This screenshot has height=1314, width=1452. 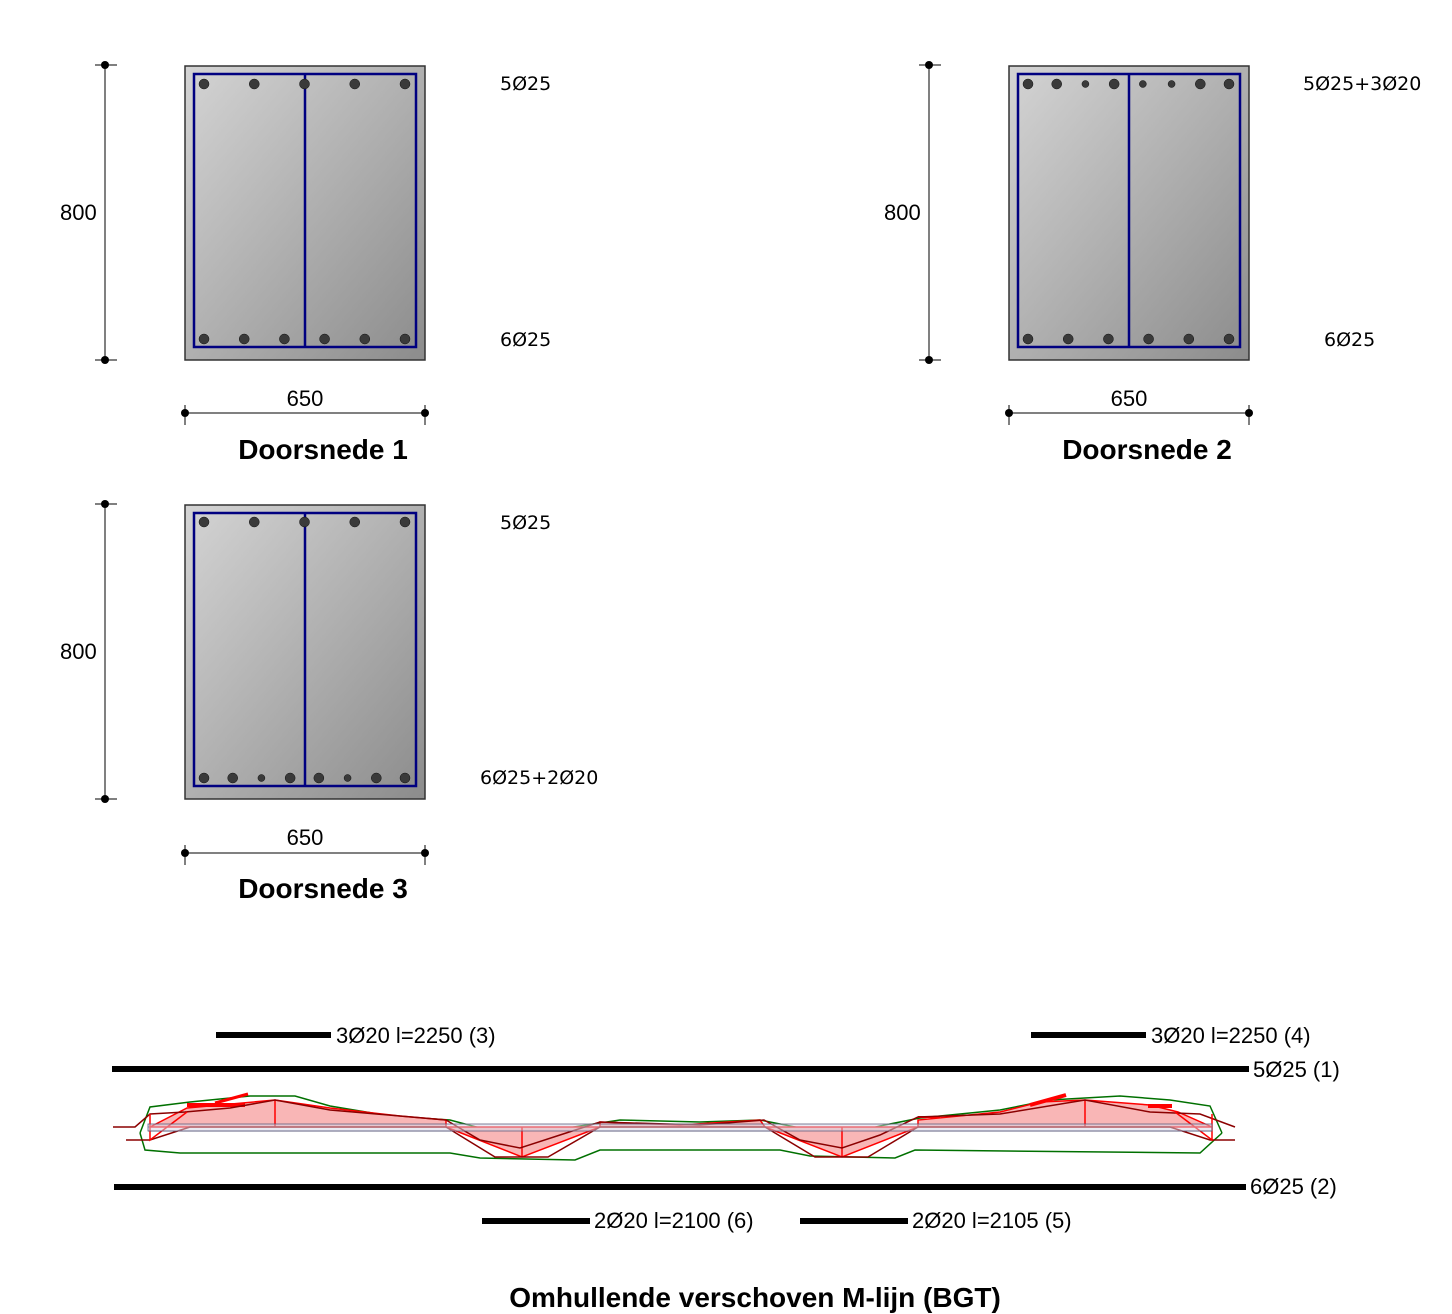 What do you see at coordinates (680, 1127) in the screenshot?
I see `beam` at bounding box center [680, 1127].